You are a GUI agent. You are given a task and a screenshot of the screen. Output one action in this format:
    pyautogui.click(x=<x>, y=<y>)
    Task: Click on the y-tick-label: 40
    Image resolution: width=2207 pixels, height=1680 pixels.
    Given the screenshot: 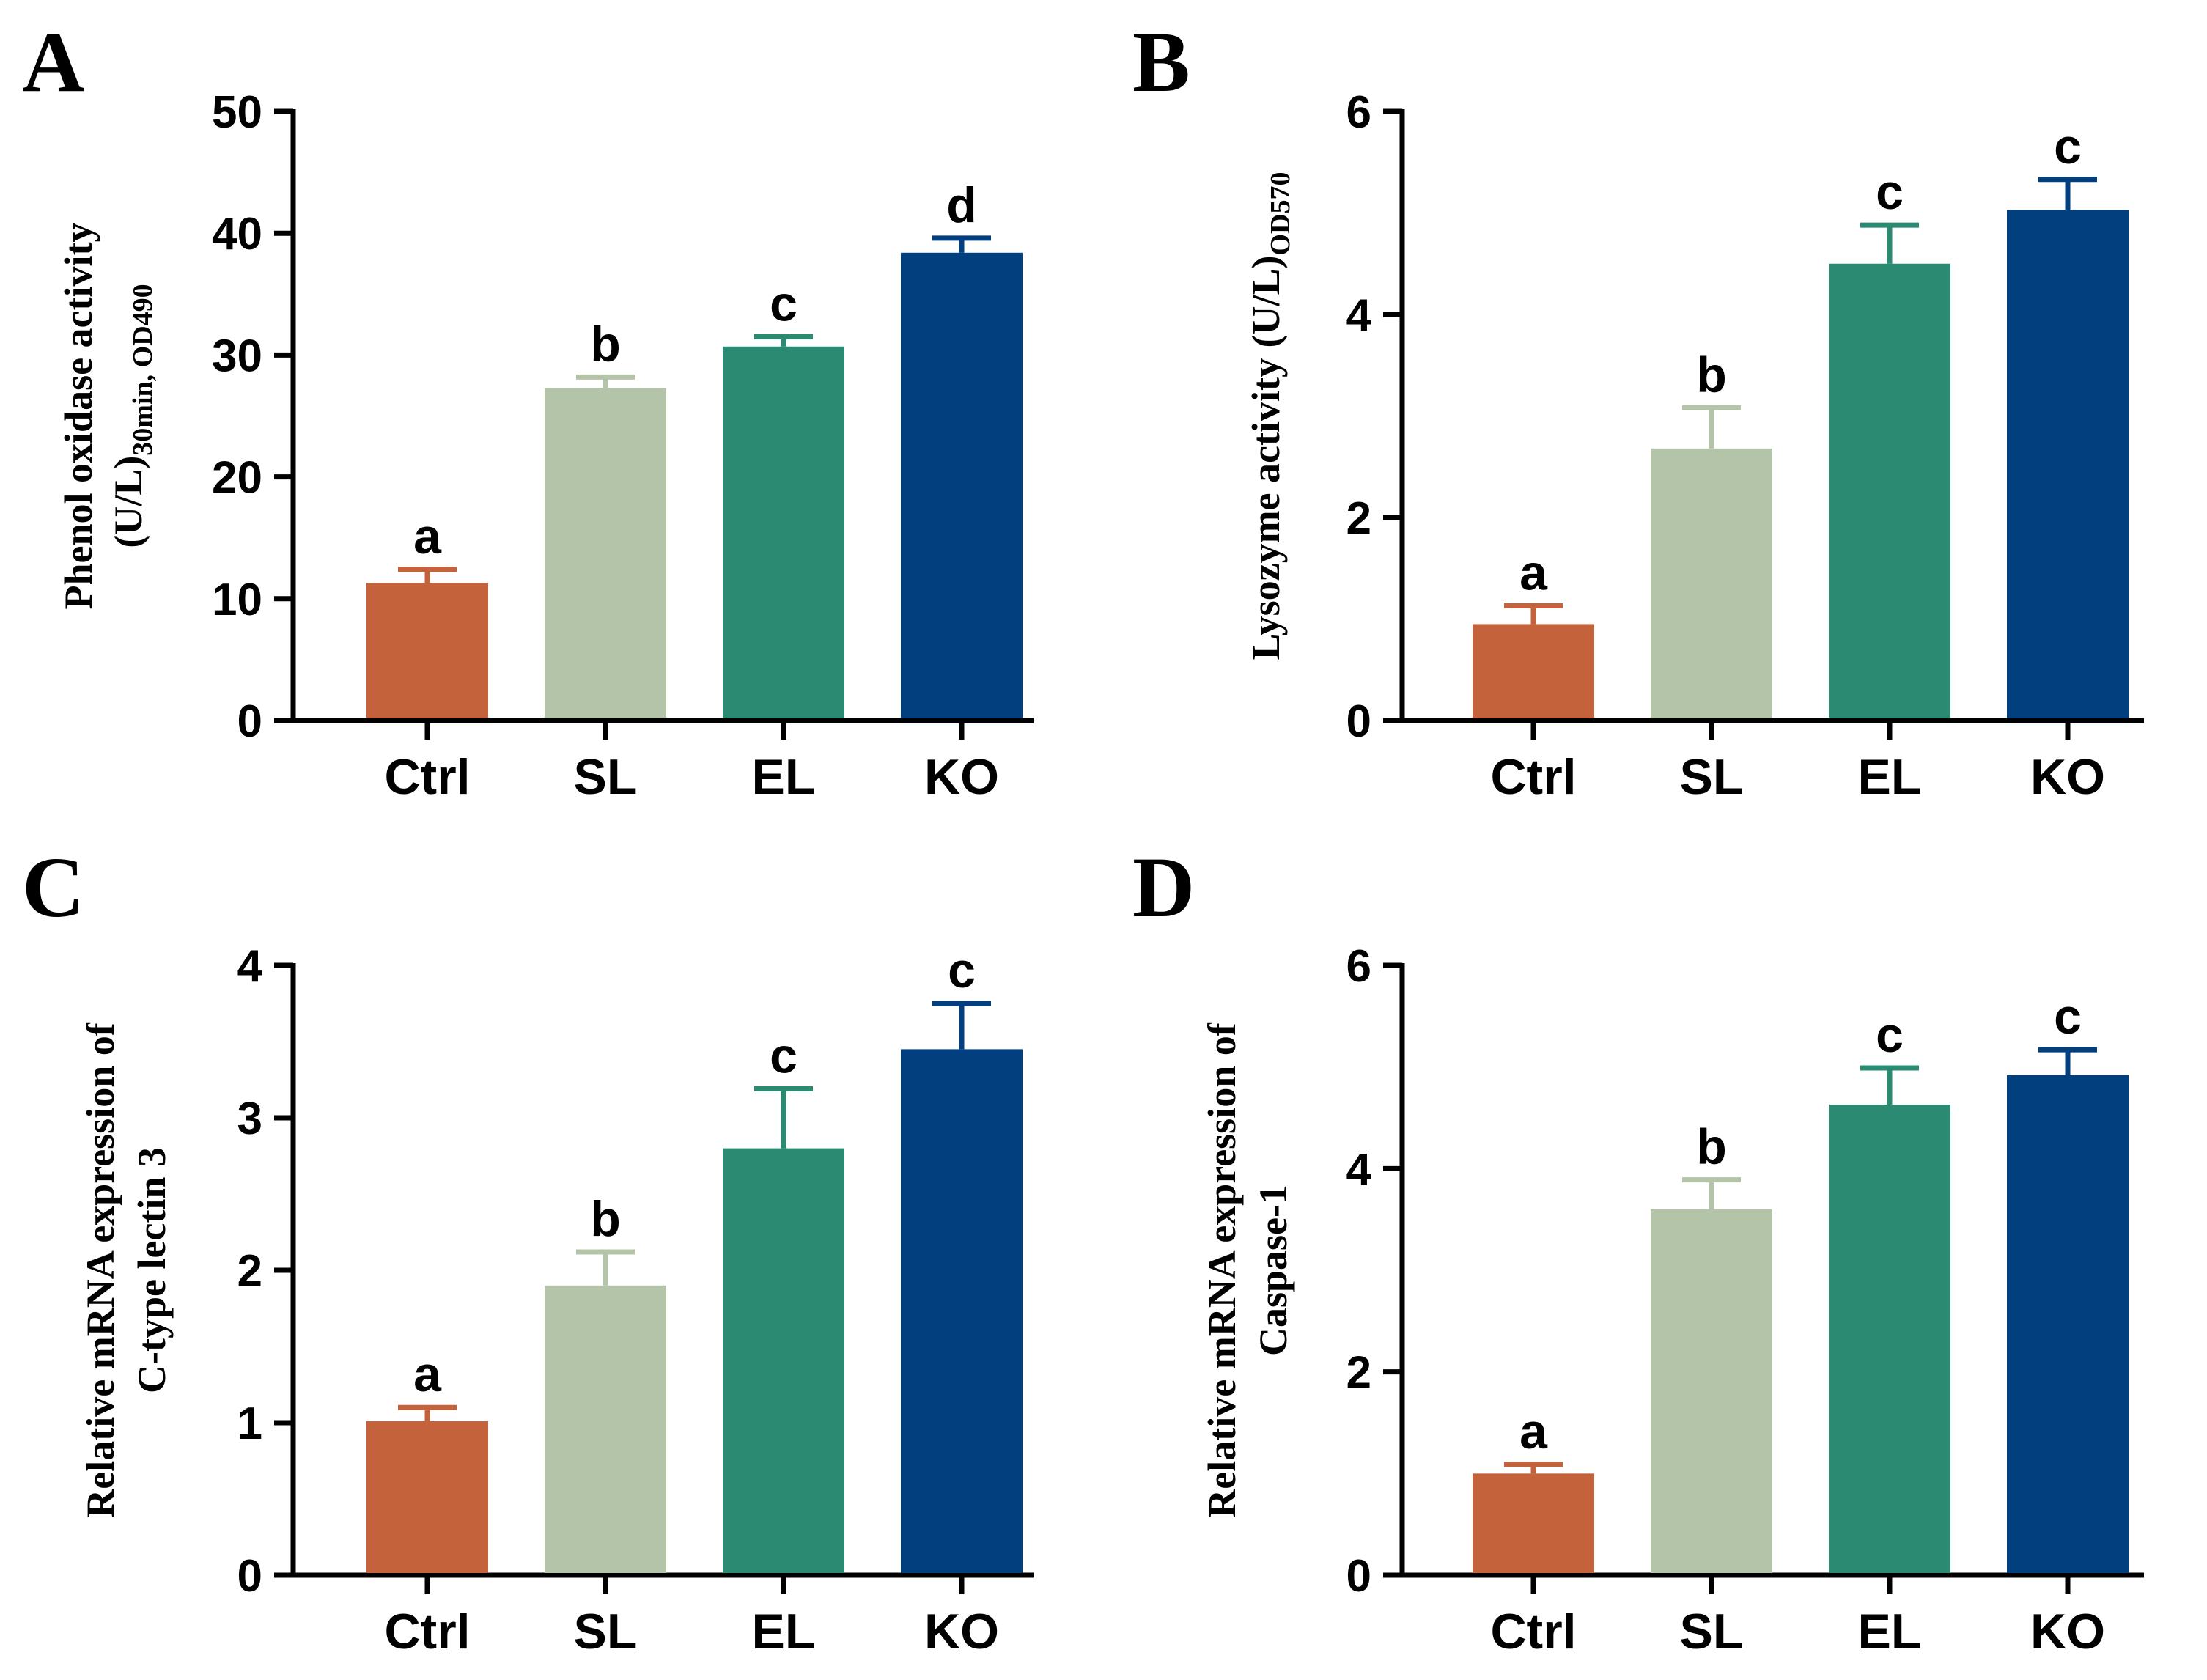 What is the action you would take?
    pyautogui.click(x=237, y=234)
    